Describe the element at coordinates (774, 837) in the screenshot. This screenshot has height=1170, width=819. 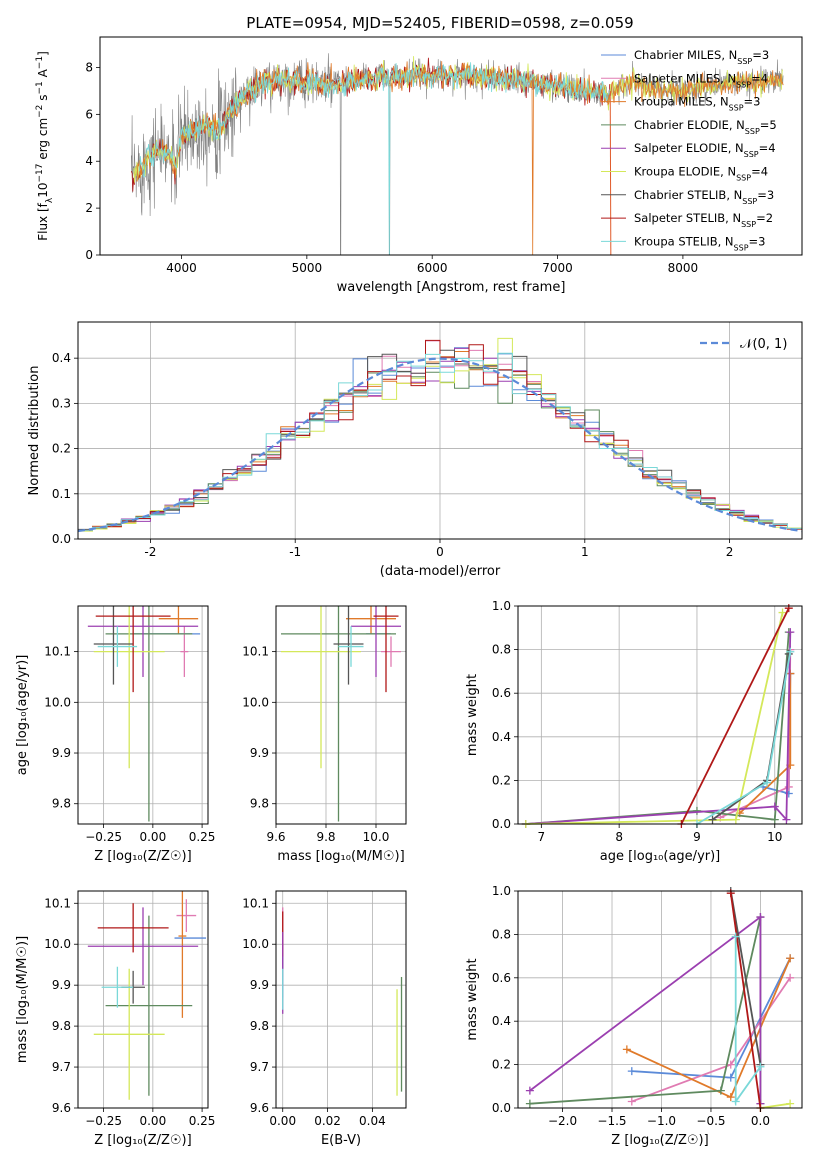
I see `x-tick-label: 10` at that location.